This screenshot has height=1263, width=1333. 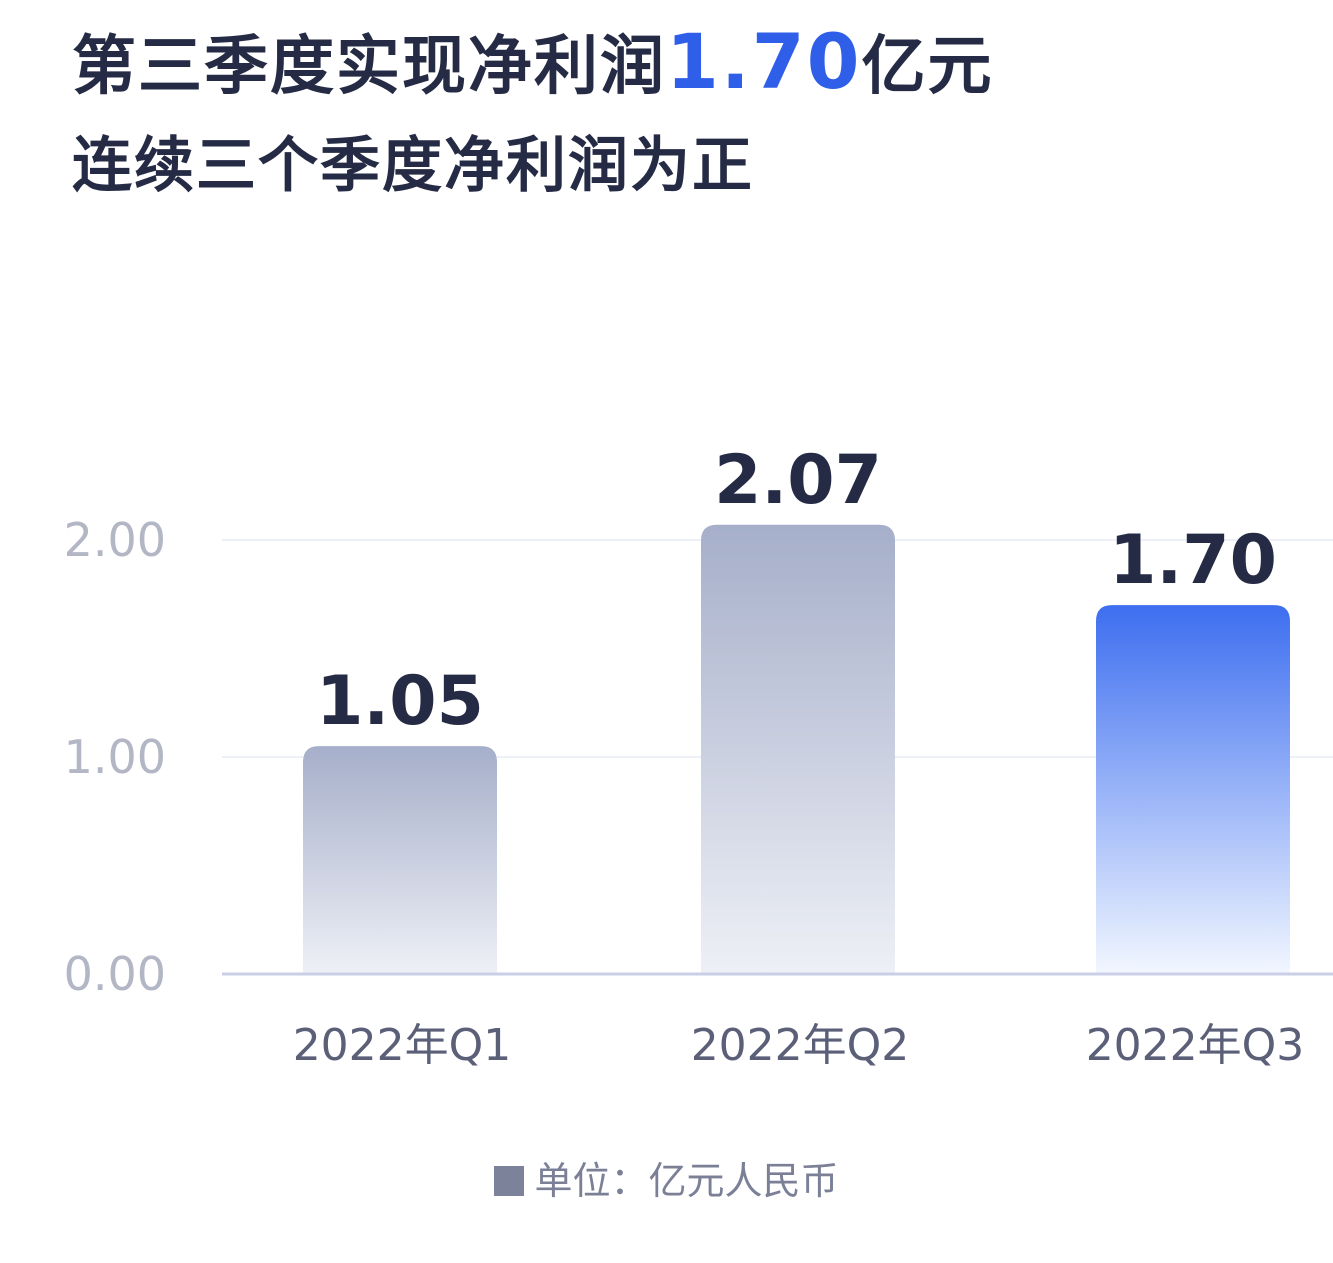 I want to click on title-suffix: 亿元, so click(x=927, y=67).